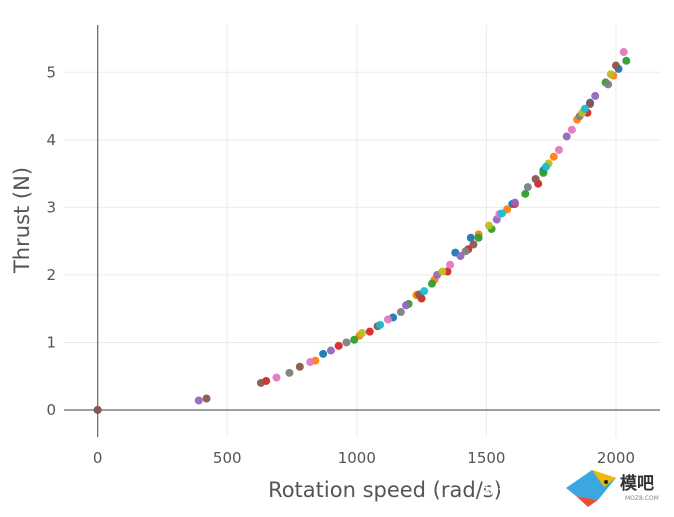 This screenshot has width=674, height=517. I want to click on watermark-logo-text: 模吧, so click(637, 483).